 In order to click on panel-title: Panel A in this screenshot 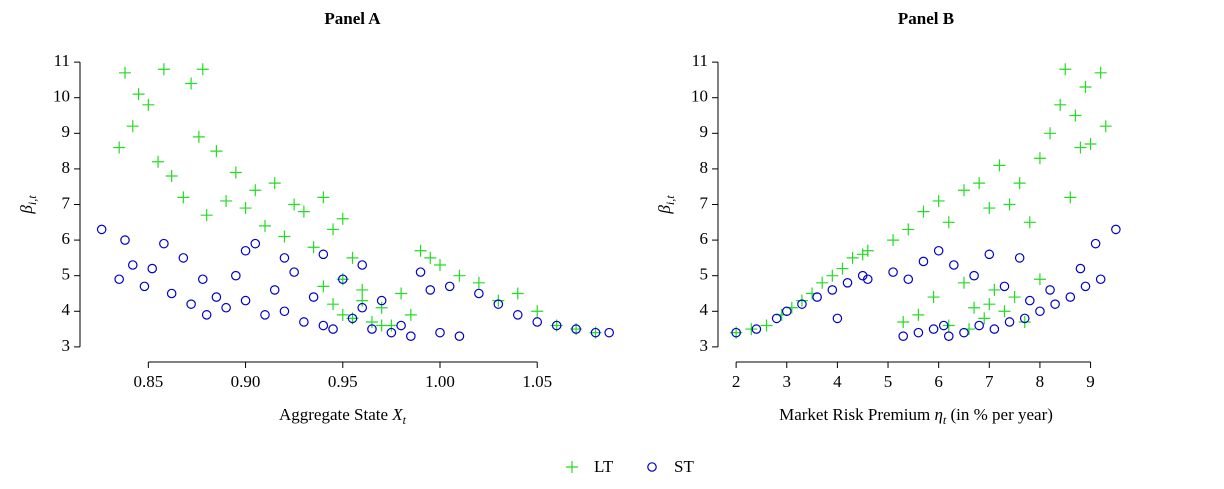, I will do `click(352, 18)`.